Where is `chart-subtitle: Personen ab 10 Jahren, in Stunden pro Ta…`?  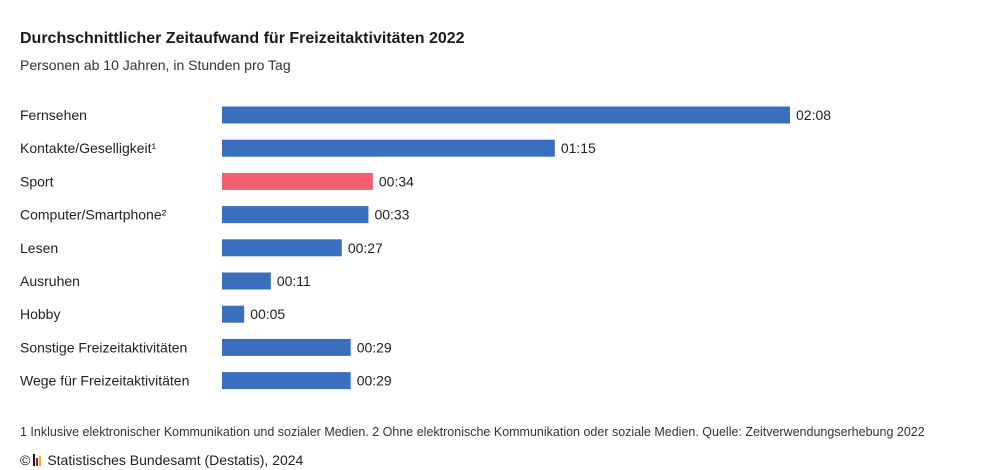
chart-subtitle: Personen ab 10 Jahren, in Stunden pro Ta… is located at coordinates (155, 65).